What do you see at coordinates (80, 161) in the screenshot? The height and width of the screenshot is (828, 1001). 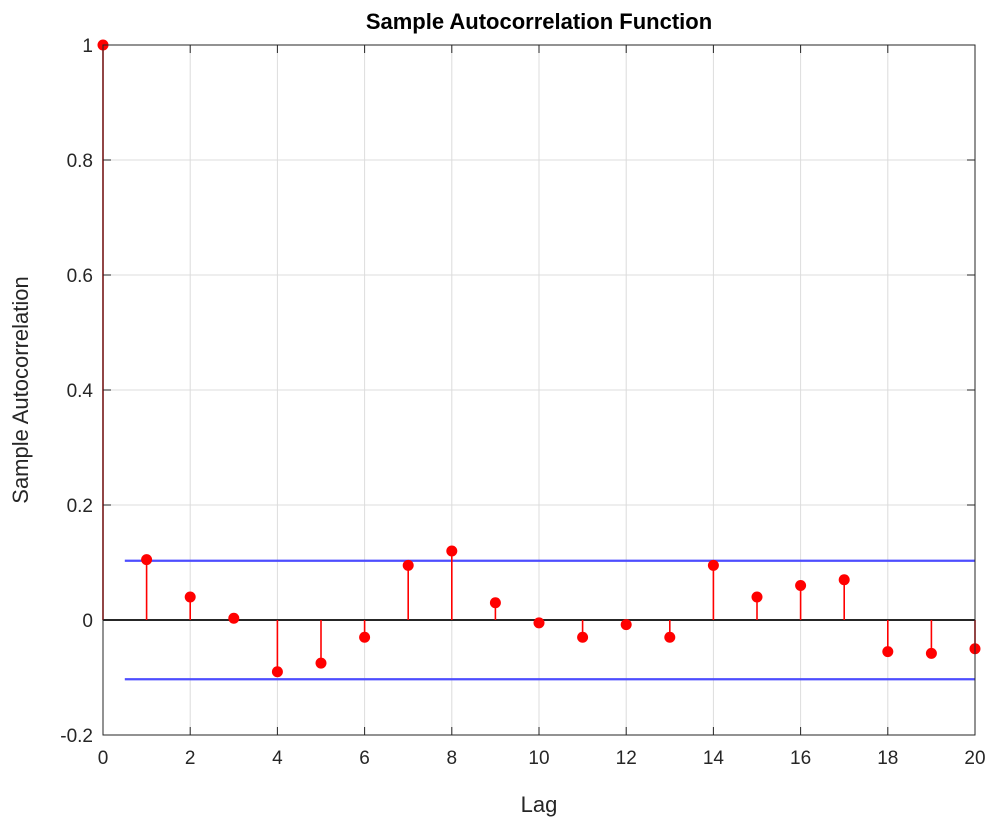 I see `y-tick-label: 0.8` at bounding box center [80, 161].